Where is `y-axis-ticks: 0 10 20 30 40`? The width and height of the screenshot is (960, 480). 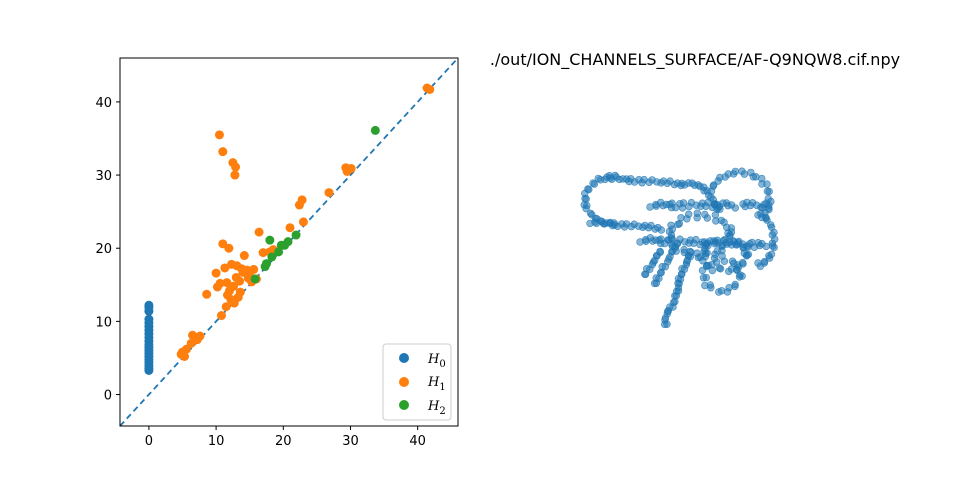 y-axis-ticks: 0 10 20 30 40 is located at coordinates (107, 250).